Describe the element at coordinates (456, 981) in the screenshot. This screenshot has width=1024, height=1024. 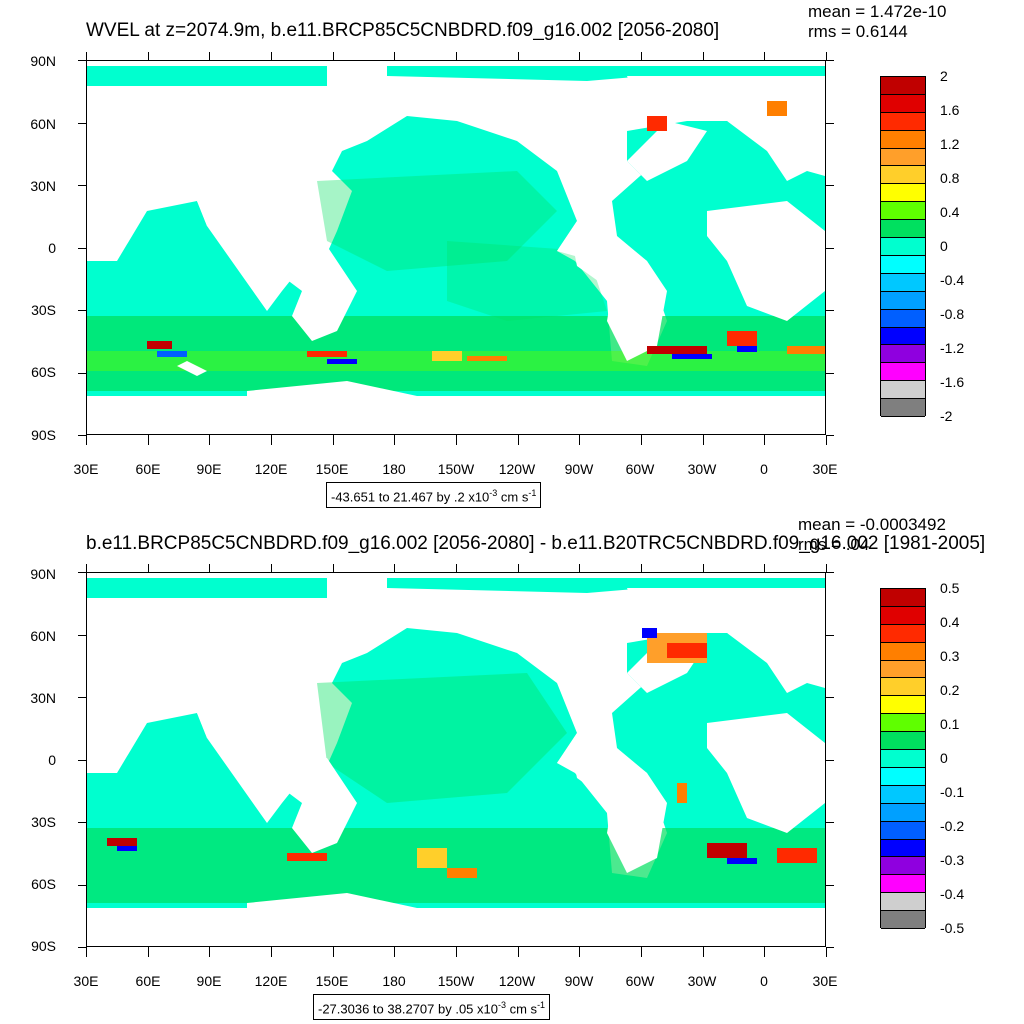
I see `lon-label: 150W` at that location.